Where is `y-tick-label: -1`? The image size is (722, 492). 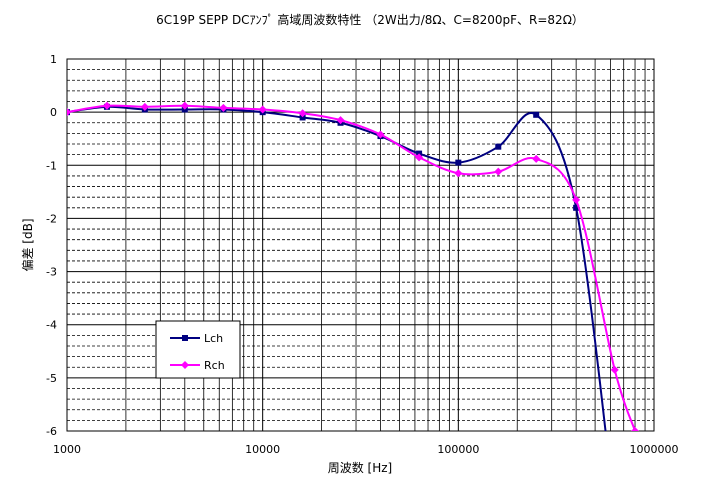
y-tick-label: -1 is located at coordinates (51, 165).